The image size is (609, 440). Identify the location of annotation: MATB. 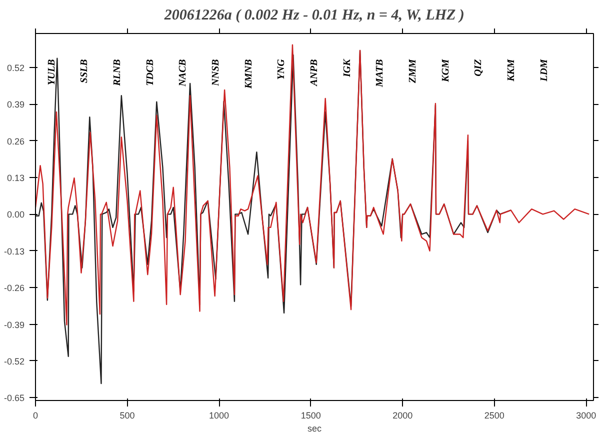
(380, 73).